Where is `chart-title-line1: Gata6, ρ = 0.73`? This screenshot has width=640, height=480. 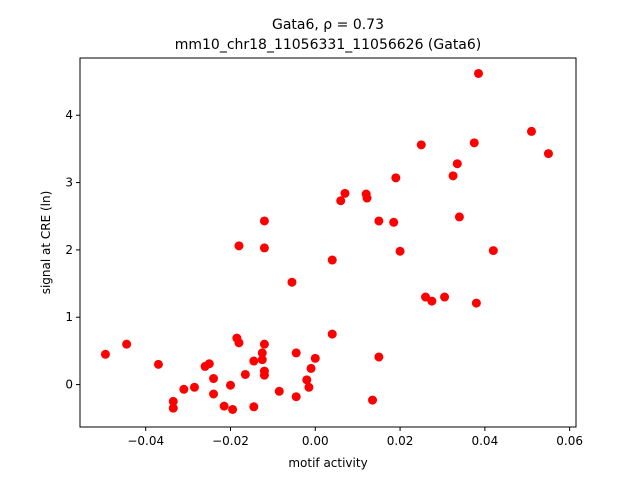 chart-title-line1: Gata6, ρ = 0.73 is located at coordinates (328, 25).